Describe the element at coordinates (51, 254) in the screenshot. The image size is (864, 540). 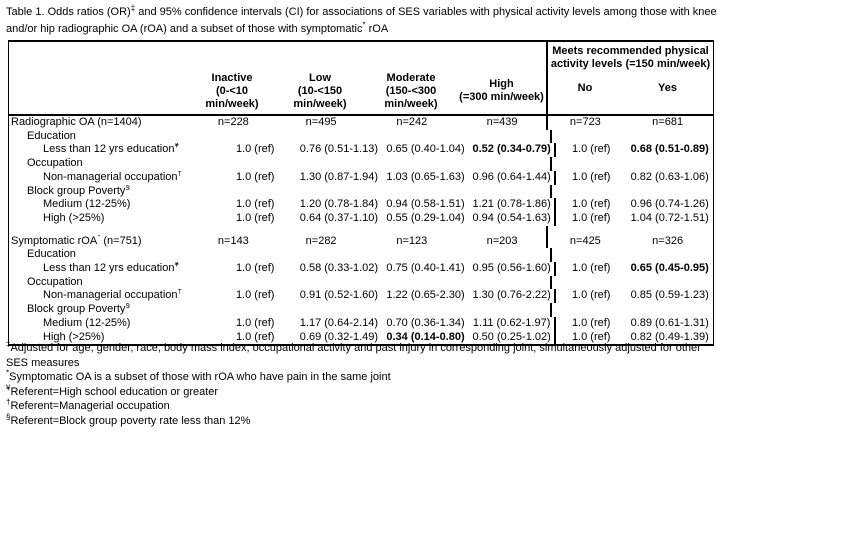
I see `row-label-text: Education` at that location.